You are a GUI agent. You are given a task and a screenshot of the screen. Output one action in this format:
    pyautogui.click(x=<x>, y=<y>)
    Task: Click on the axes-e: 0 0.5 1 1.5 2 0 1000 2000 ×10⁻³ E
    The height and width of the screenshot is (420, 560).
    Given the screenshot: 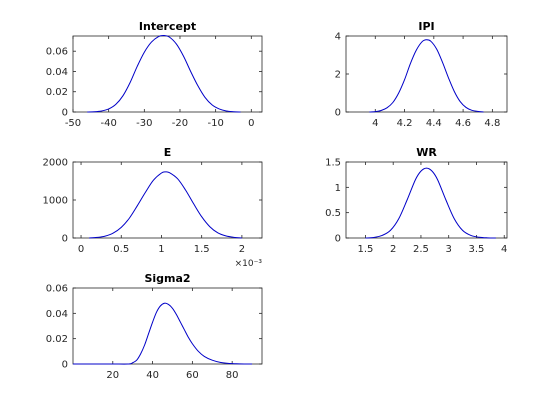 What is the action you would take?
    pyautogui.click(x=153, y=207)
    